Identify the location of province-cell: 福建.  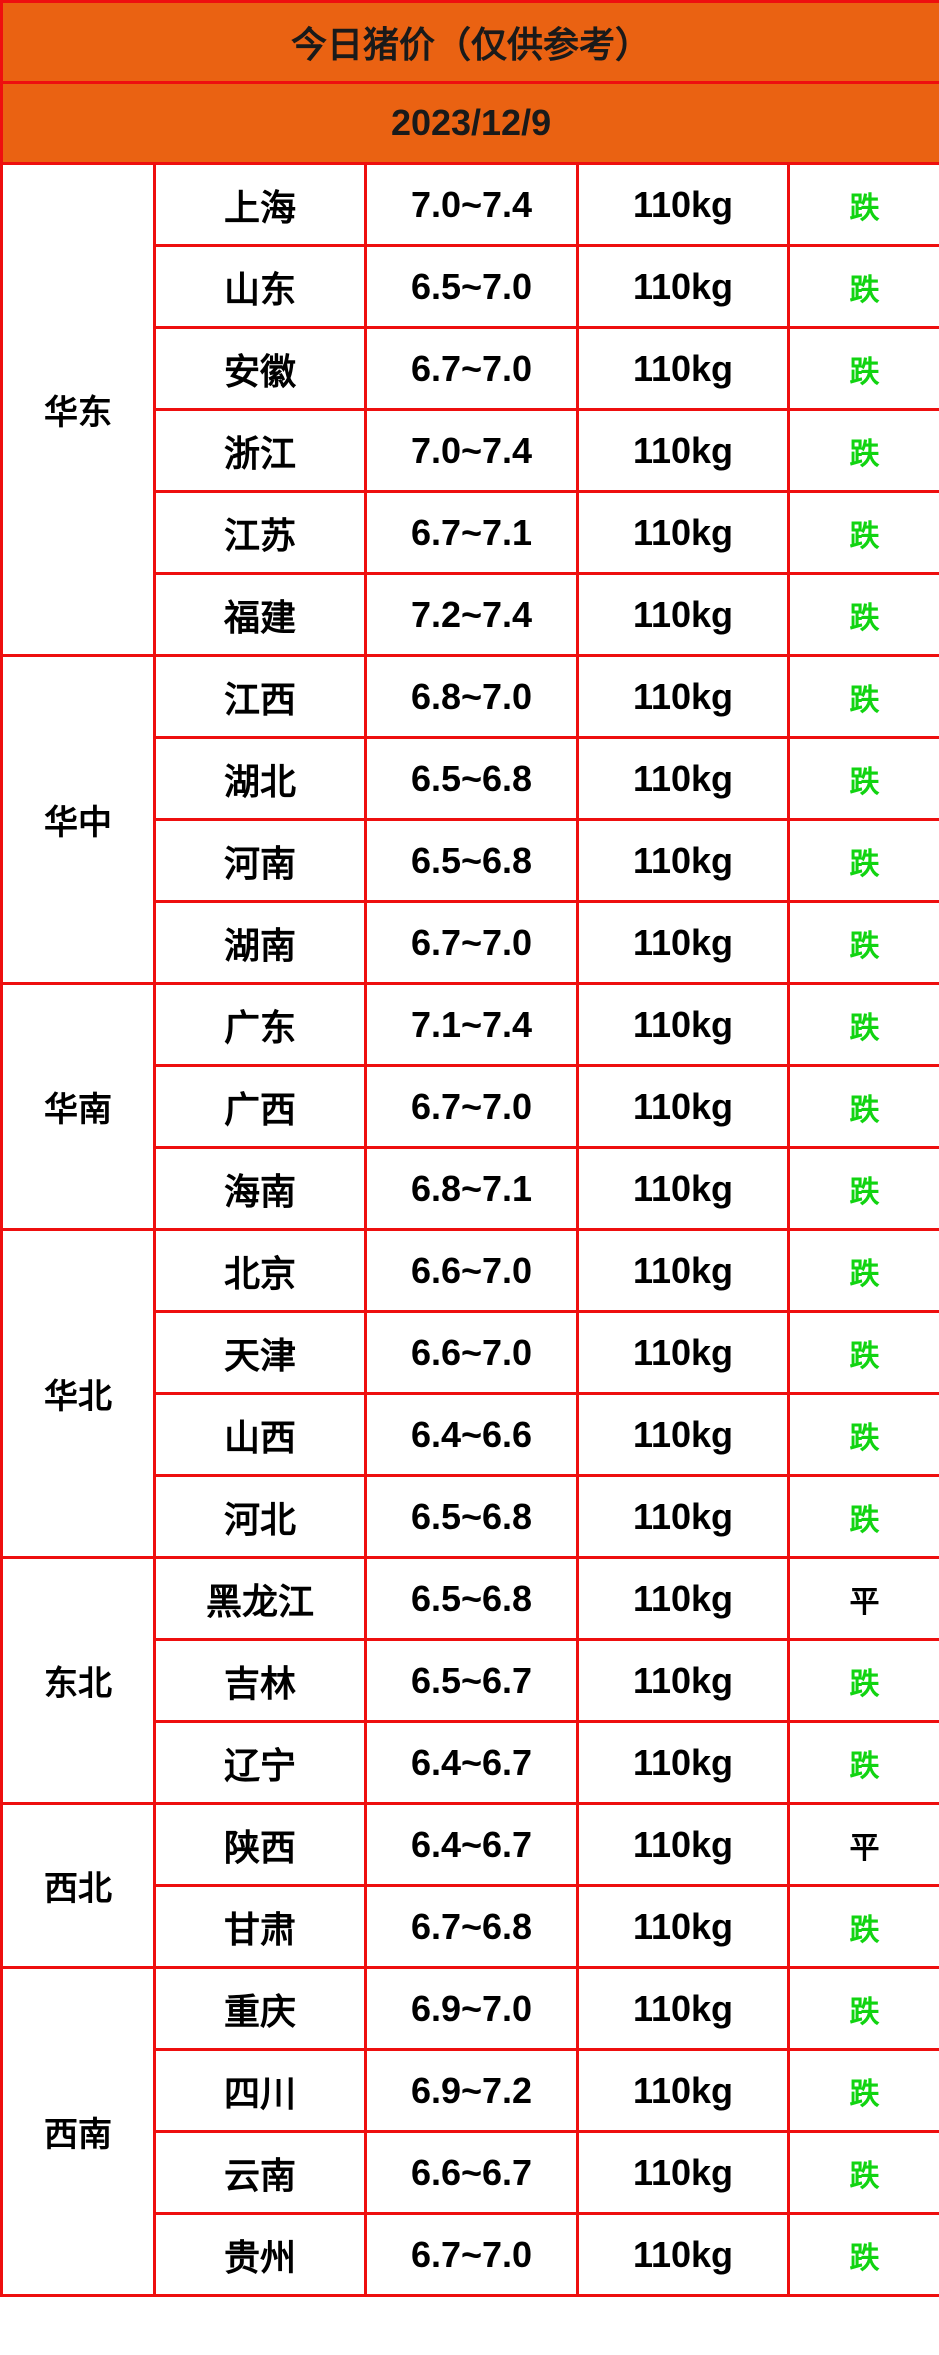
(260, 614).